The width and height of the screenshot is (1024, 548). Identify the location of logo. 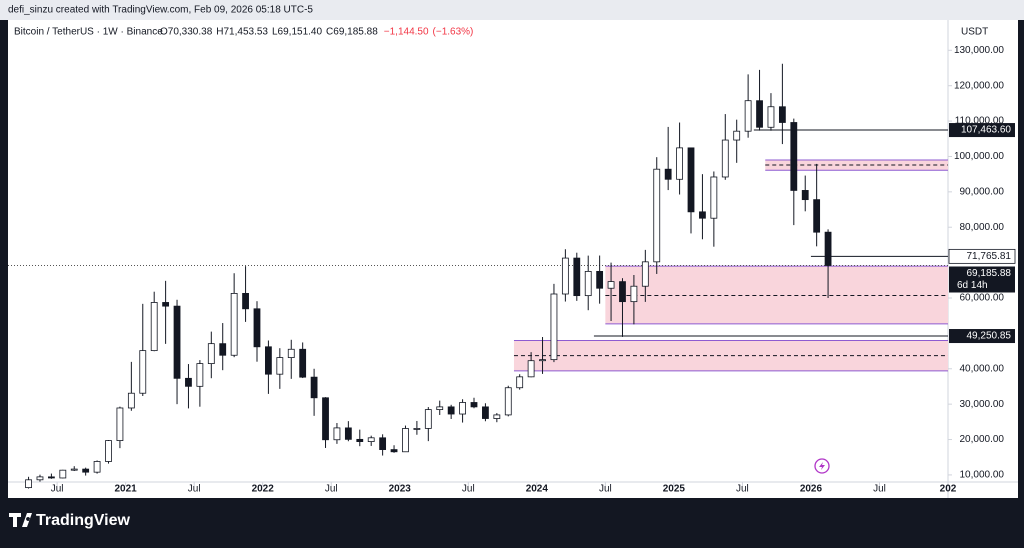
(20, 520).